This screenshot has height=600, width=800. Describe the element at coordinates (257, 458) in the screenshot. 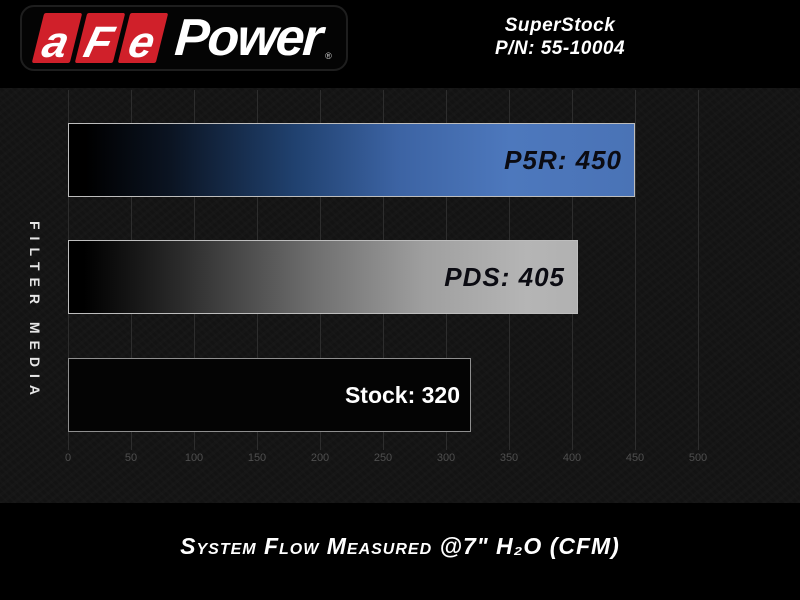

I see `x-tick-label-150: 150` at that location.